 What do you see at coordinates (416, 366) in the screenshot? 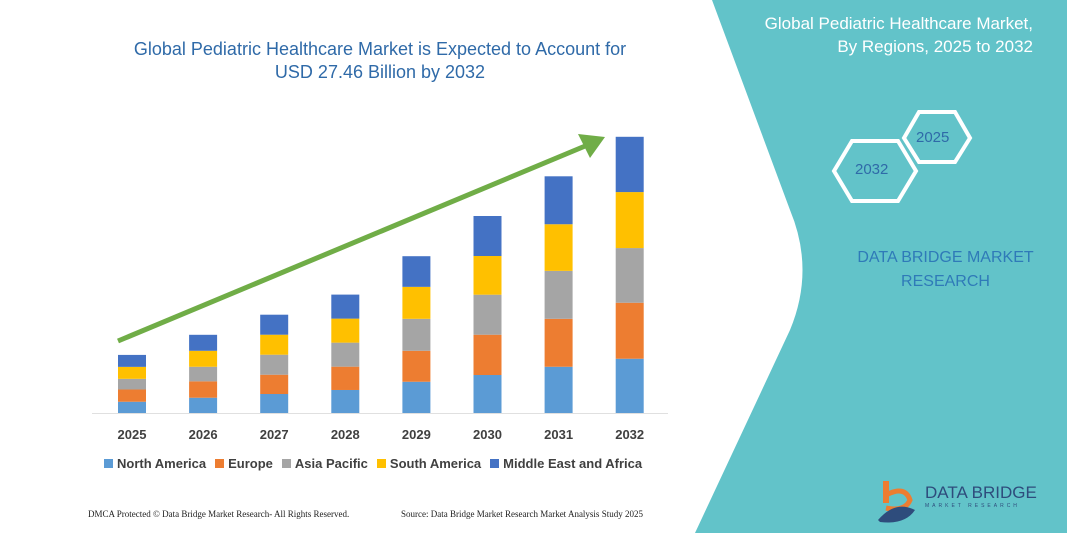
I see `bar-segment-europe-2029` at bounding box center [416, 366].